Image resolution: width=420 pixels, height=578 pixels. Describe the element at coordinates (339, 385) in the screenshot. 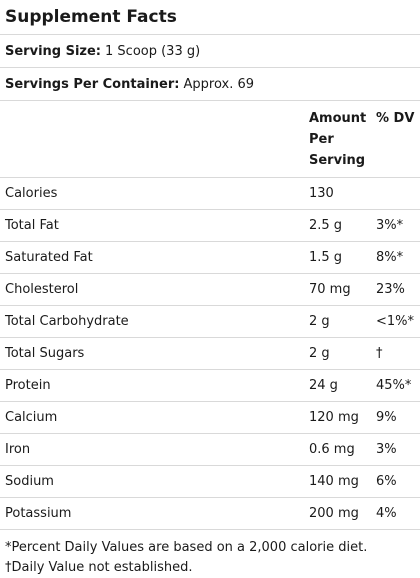

I see `nutrient-amount: 24 g` at that location.